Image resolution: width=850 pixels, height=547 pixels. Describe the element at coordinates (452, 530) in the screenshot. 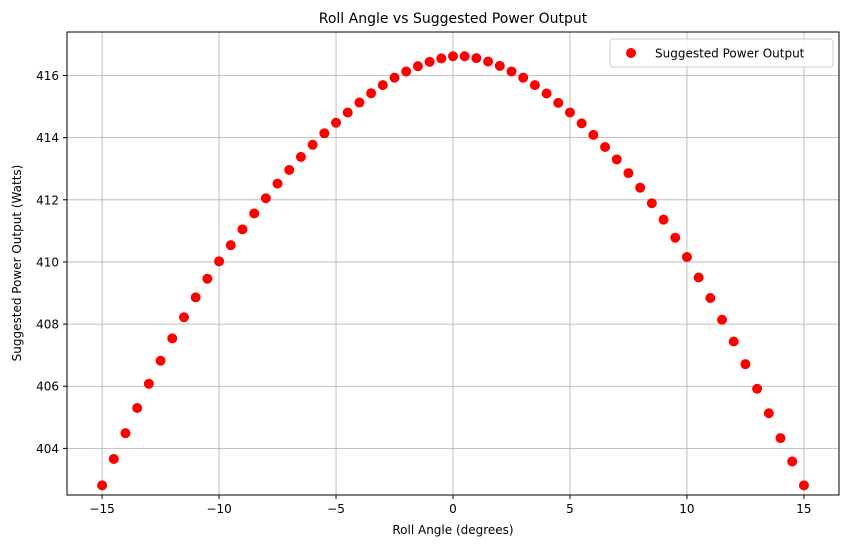

I see `x-axis-label: Roll Angle (degrees)` at that location.